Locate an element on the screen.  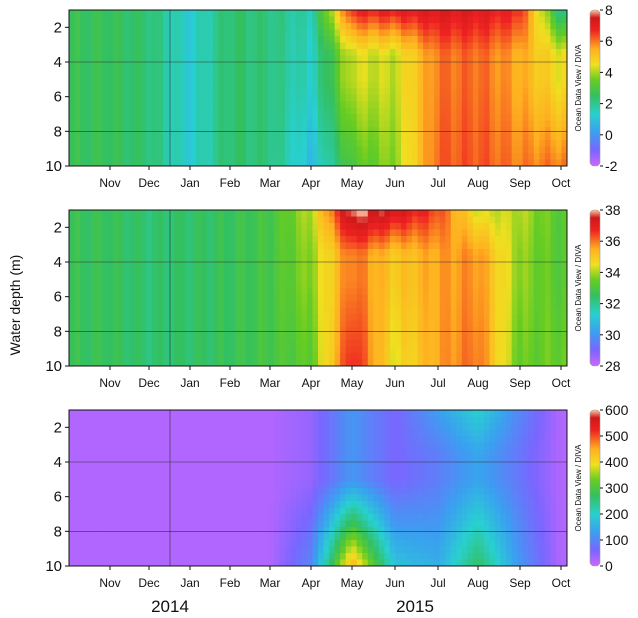
y-tick-label: 2 is located at coordinates (58, 27).